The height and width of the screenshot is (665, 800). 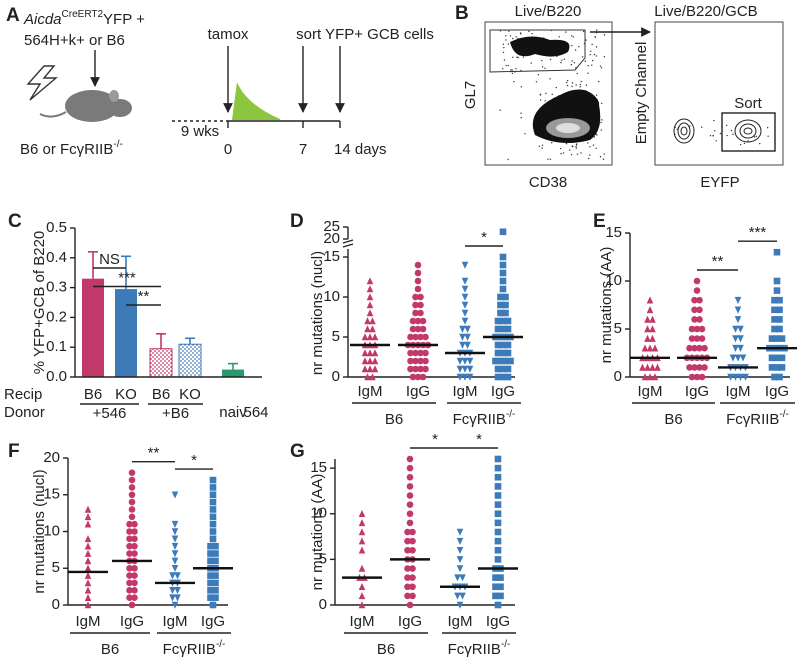 I want to click on y-tick-label: 0, so click(x=56, y=604).